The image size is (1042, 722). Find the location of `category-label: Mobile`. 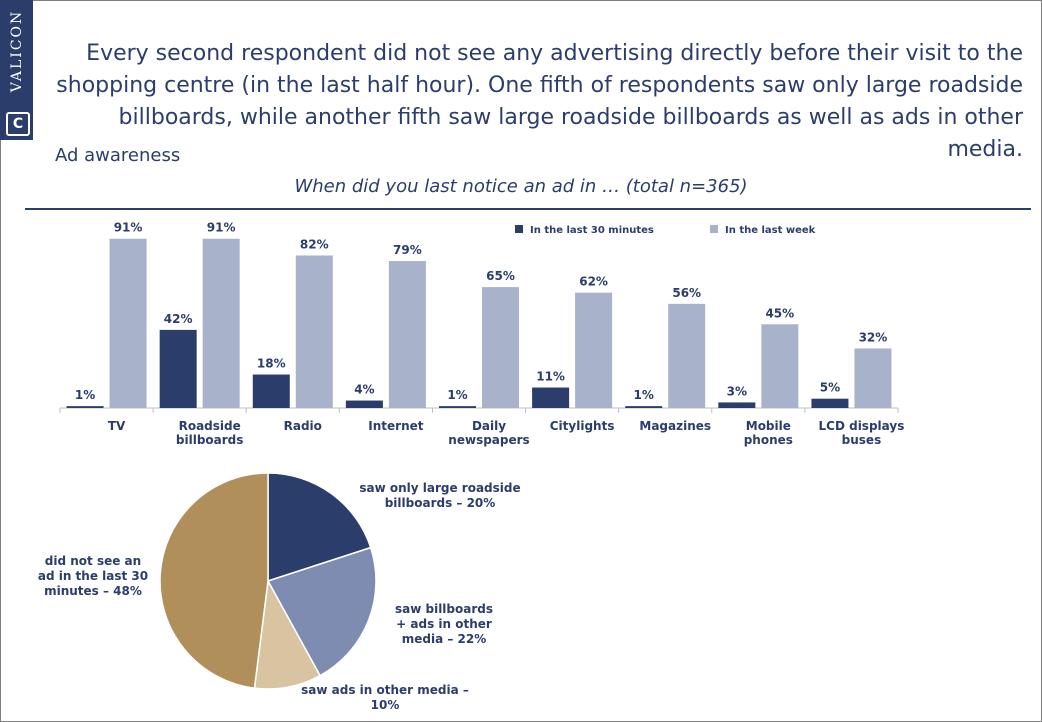

category-label: Mobile is located at coordinates (768, 426).